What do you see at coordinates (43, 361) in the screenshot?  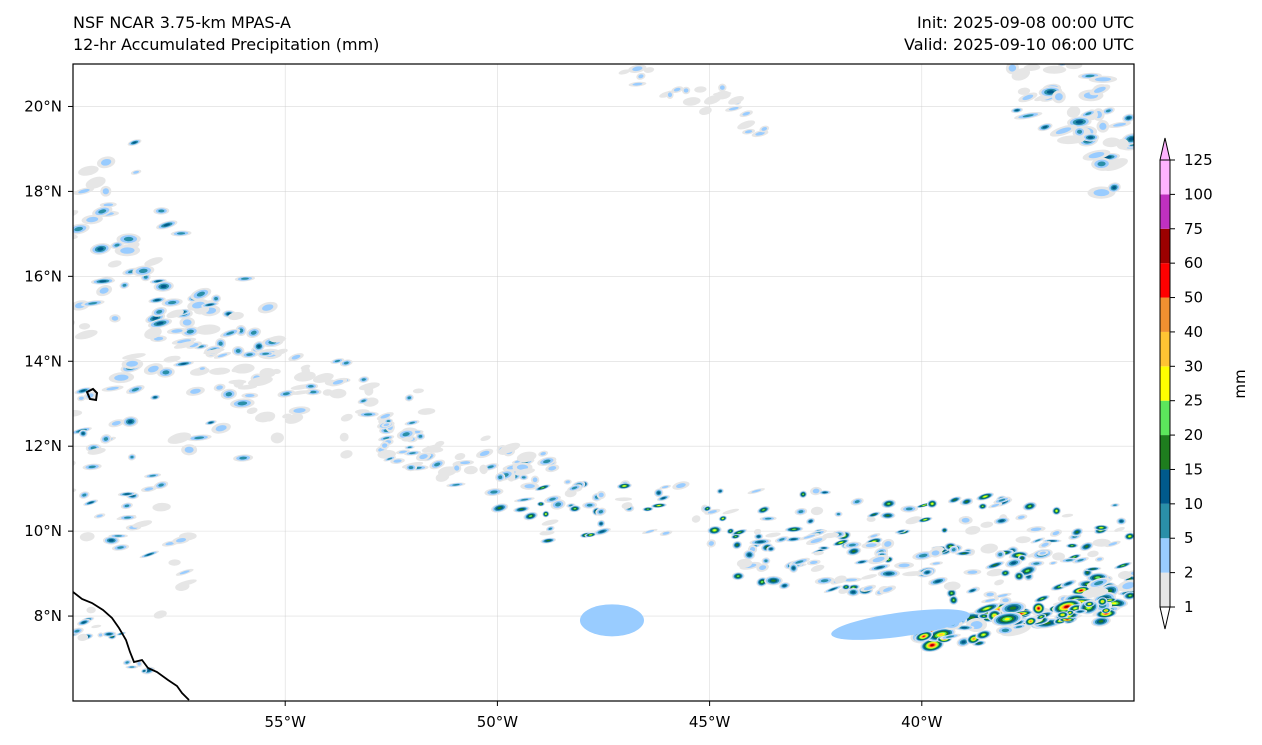 I see `lat-tick-label: 14°N` at bounding box center [43, 361].